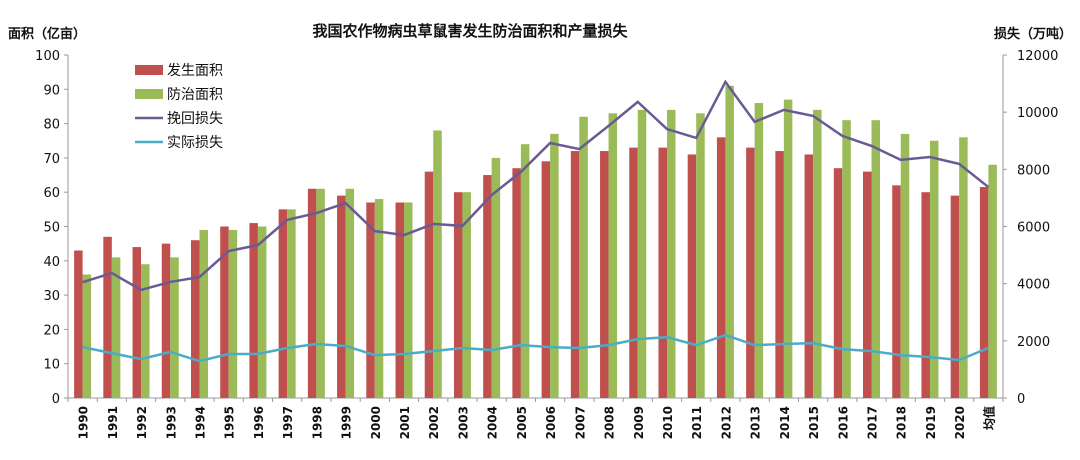  Describe the element at coordinates (317, 422) in the screenshot. I see `x-tick-label: 1998` at that location.